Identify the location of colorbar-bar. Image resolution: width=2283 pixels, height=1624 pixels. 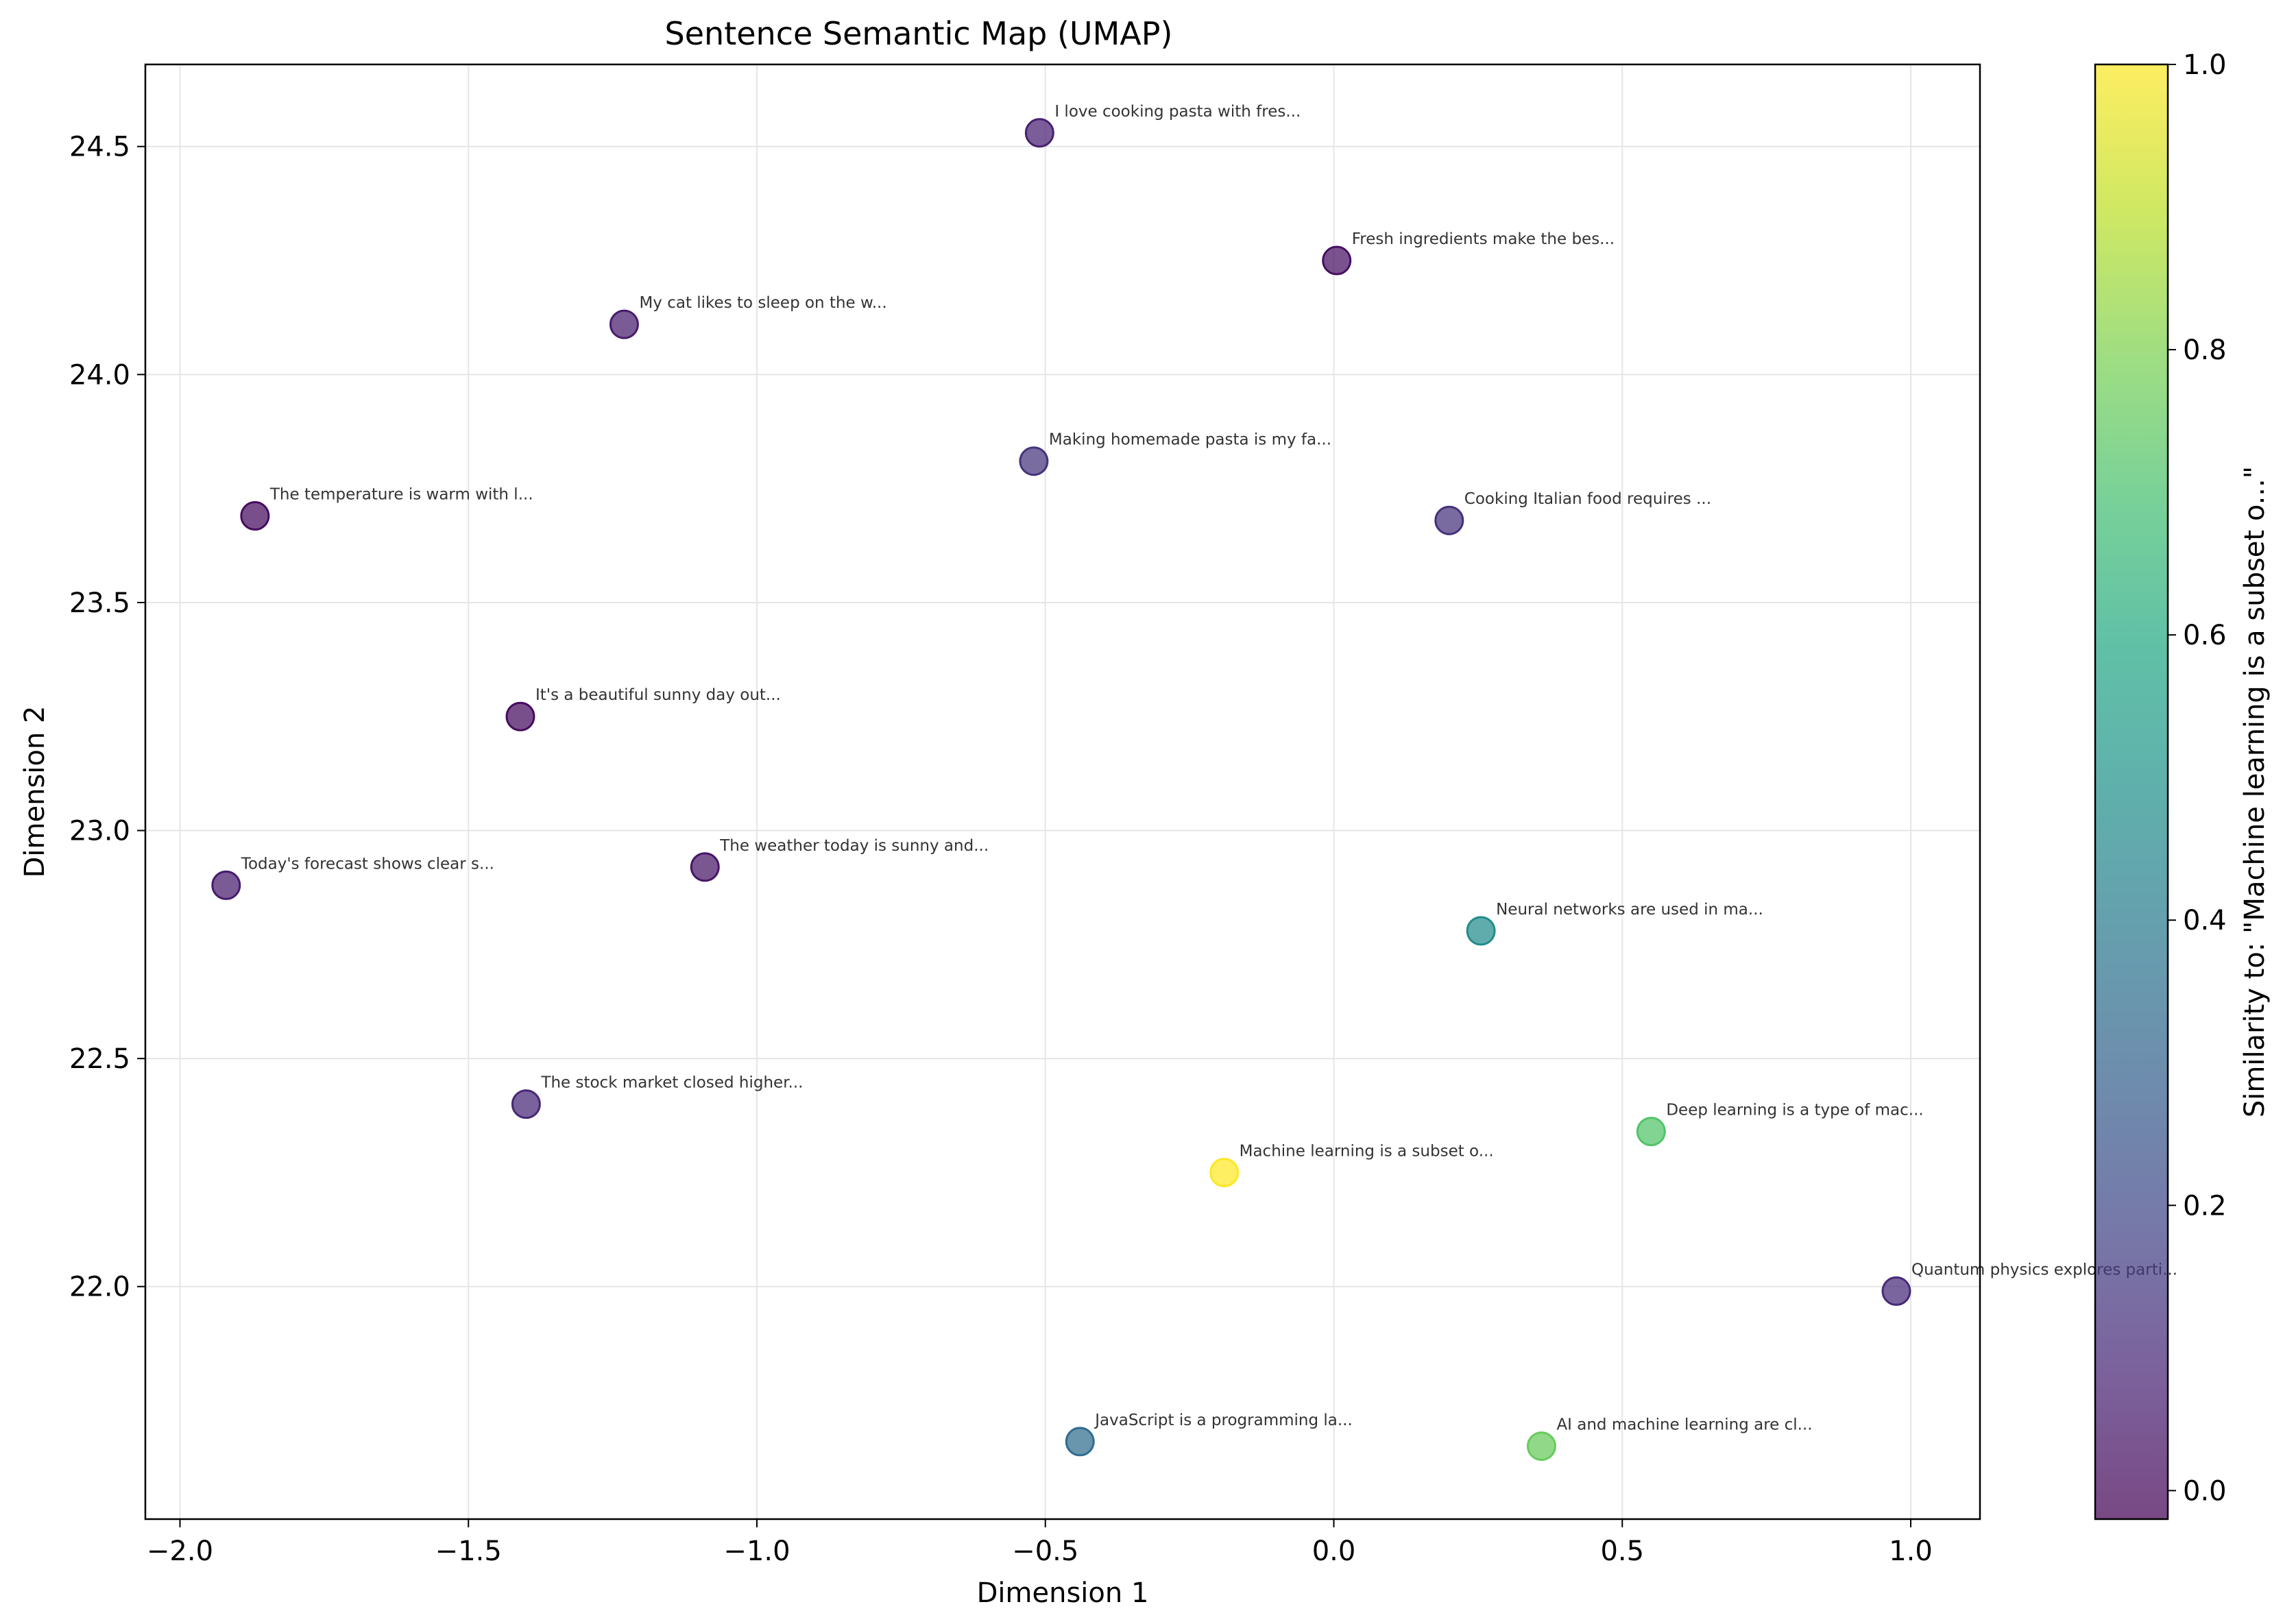
(2131, 791).